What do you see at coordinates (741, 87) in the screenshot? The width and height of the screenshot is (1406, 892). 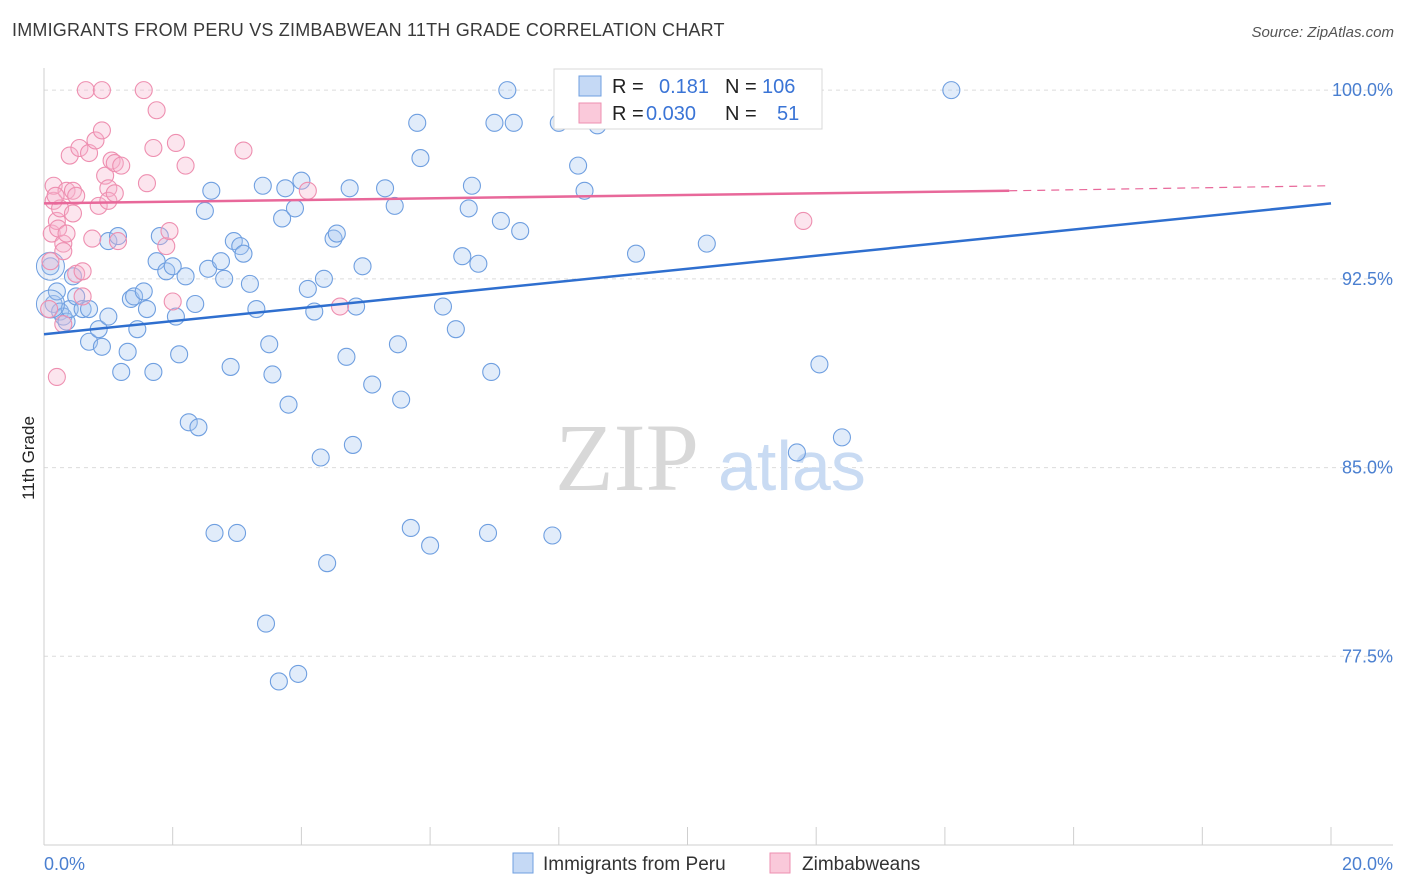 I see `stats-blue-n-label: N =` at bounding box center [741, 87].